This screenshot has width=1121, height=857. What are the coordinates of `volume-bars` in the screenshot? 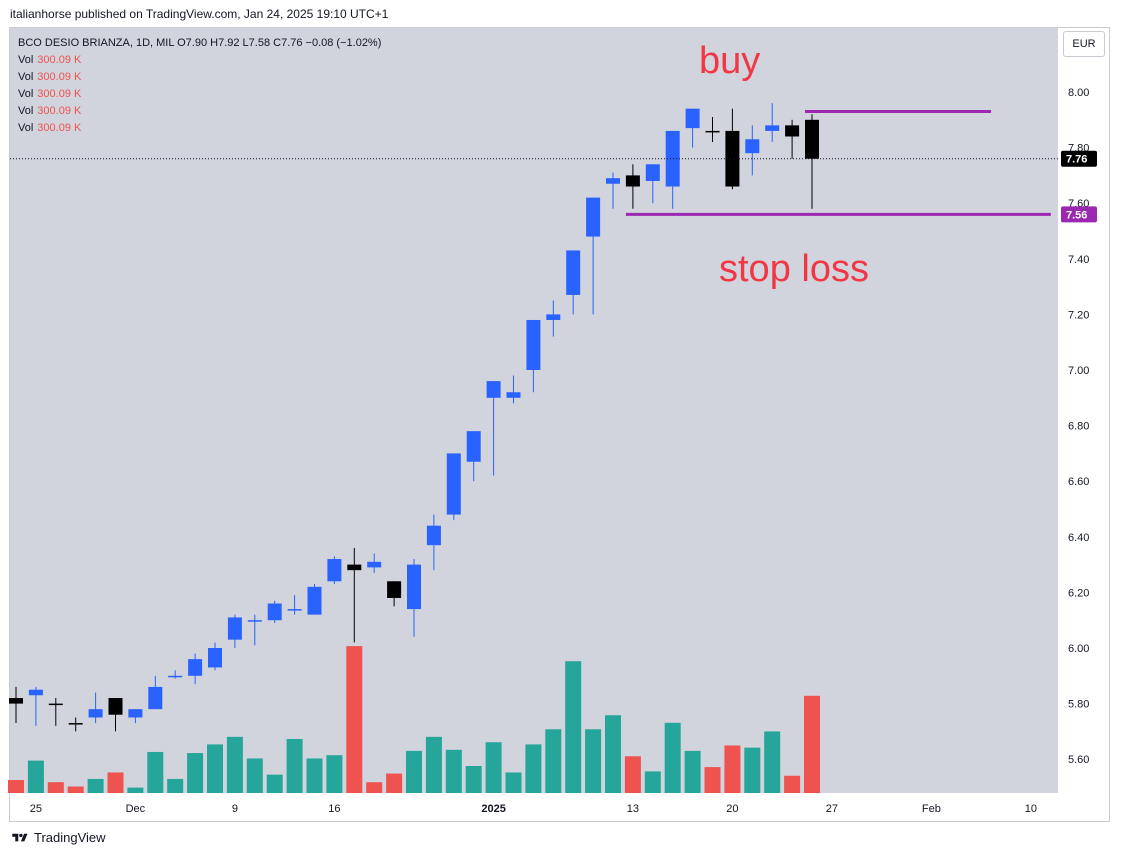 It's located at (414, 719).